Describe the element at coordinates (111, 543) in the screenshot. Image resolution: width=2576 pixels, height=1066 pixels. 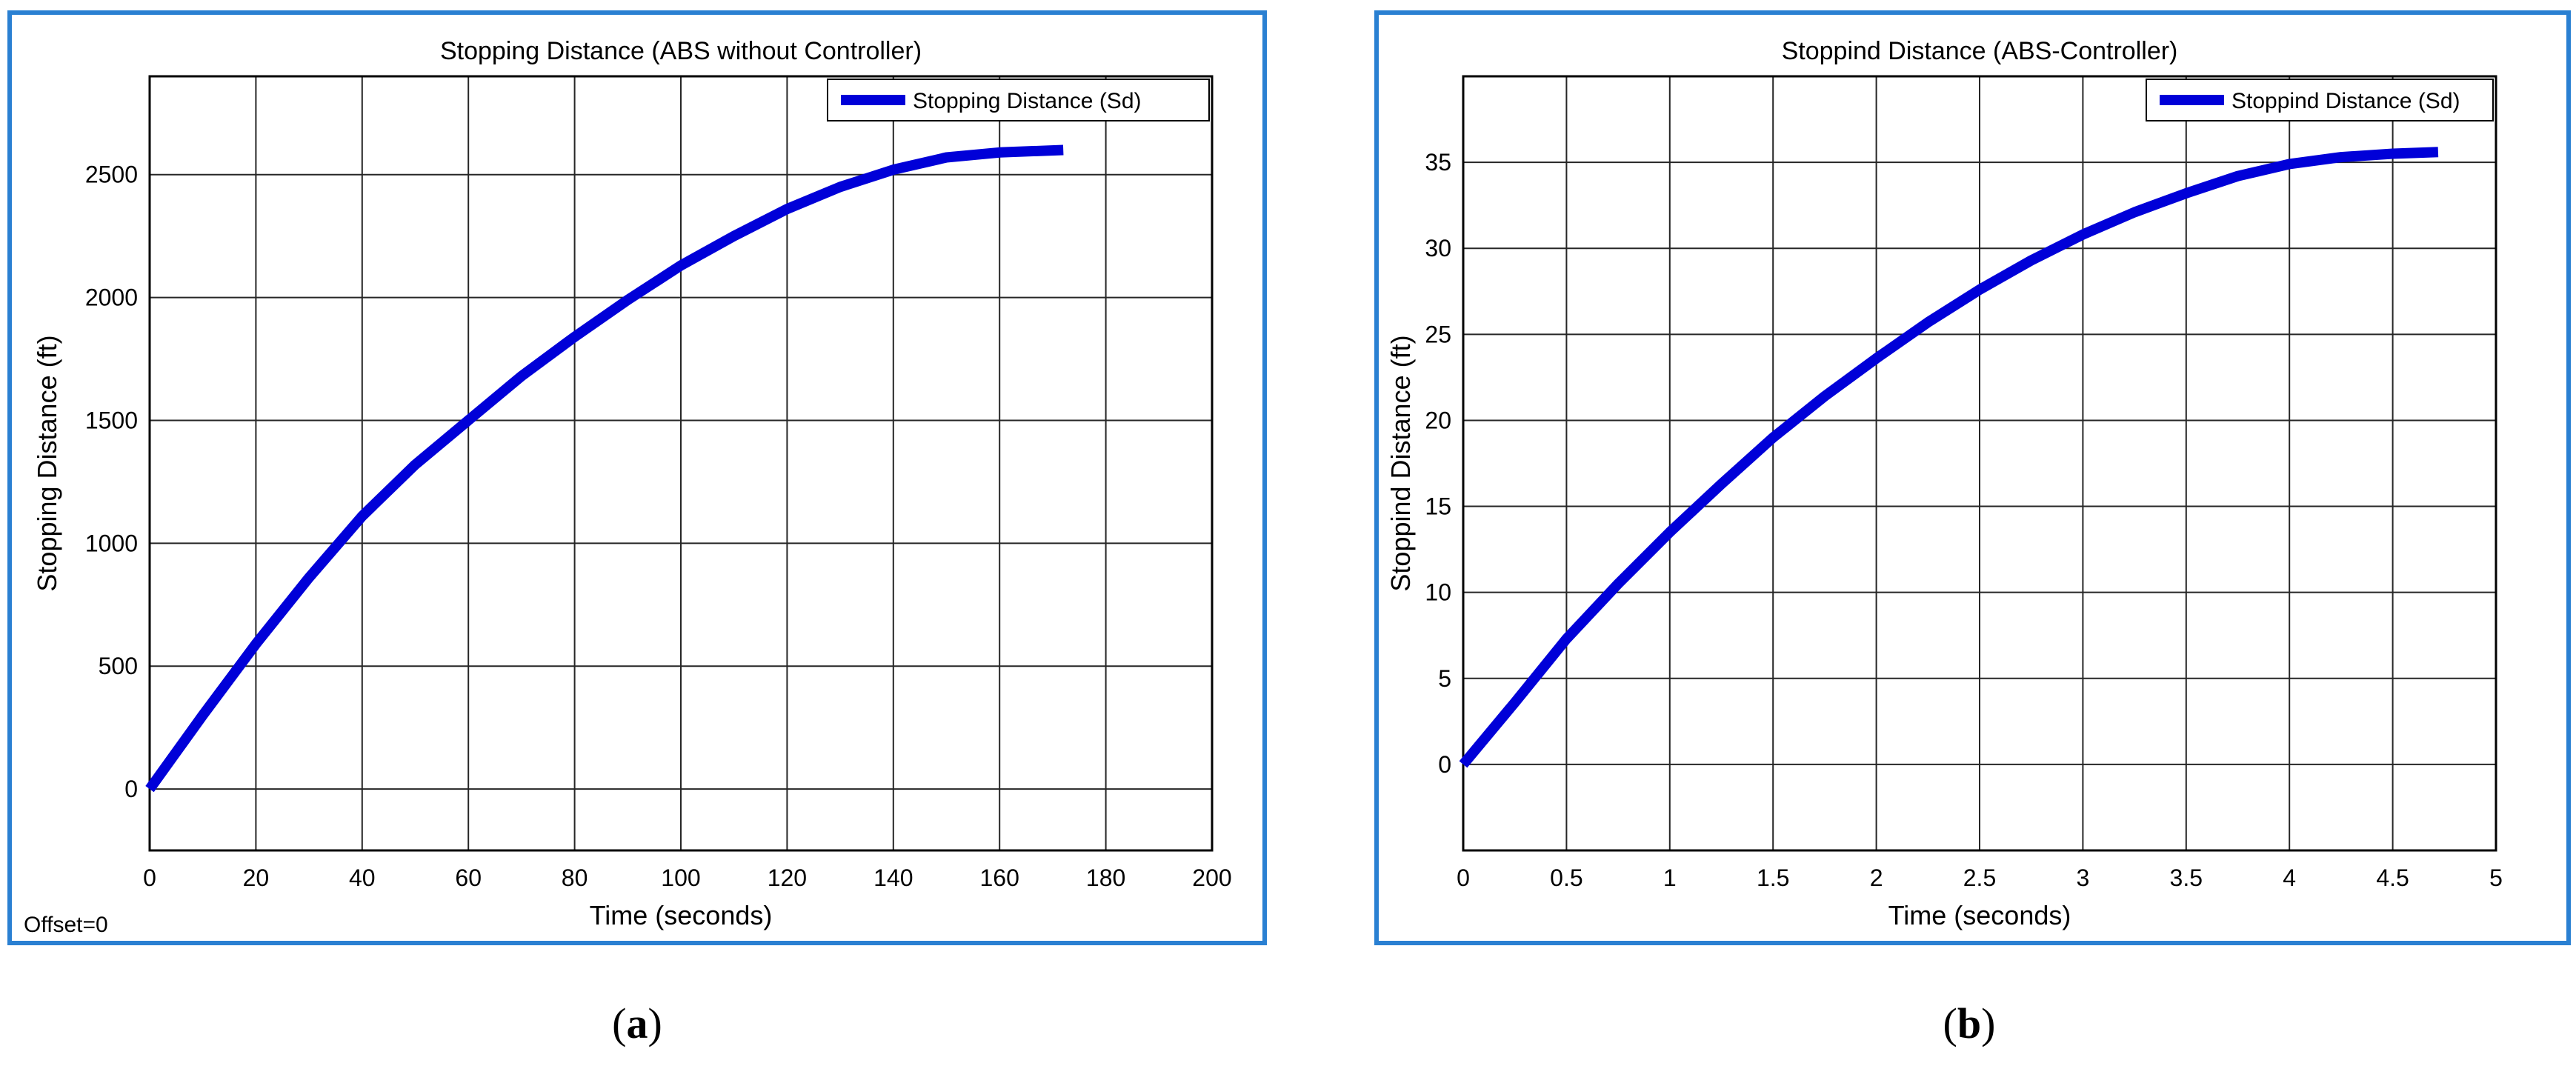
I see `y-tick-label: 1000` at that location.